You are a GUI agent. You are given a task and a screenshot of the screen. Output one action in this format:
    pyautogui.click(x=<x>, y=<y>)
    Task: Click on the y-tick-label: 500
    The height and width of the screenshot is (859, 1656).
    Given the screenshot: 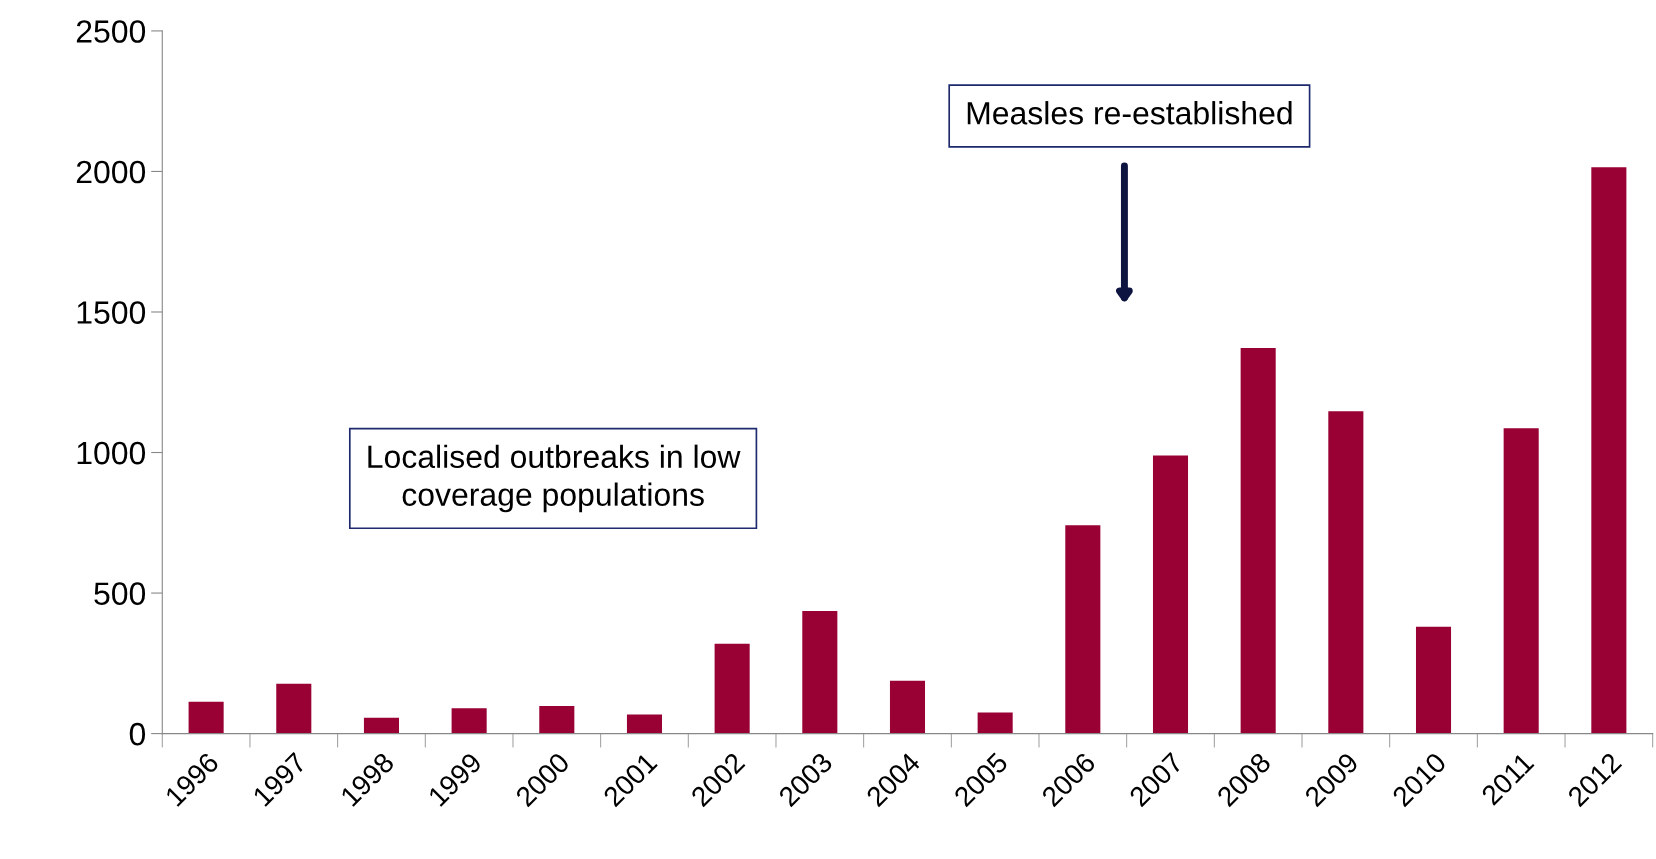 What is the action you would take?
    pyautogui.click(x=120, y=593)
    